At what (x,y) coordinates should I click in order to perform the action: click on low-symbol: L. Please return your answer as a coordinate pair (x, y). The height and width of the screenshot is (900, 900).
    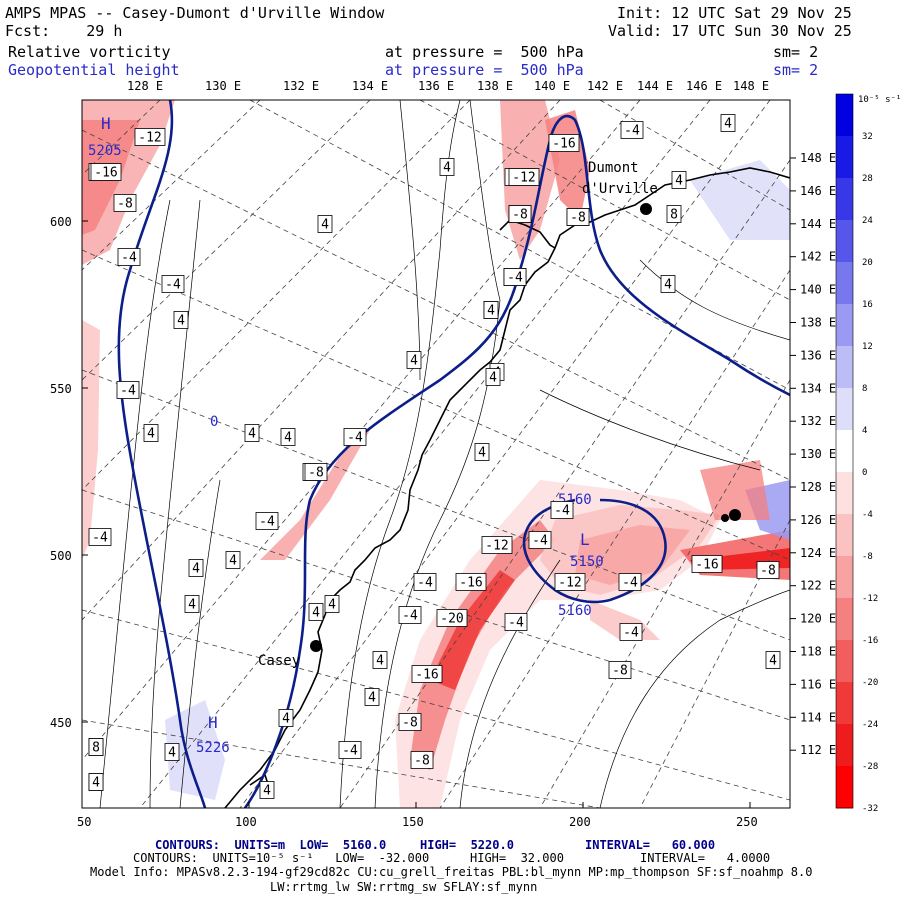
    Looking at the image, I should click on (585, 539).